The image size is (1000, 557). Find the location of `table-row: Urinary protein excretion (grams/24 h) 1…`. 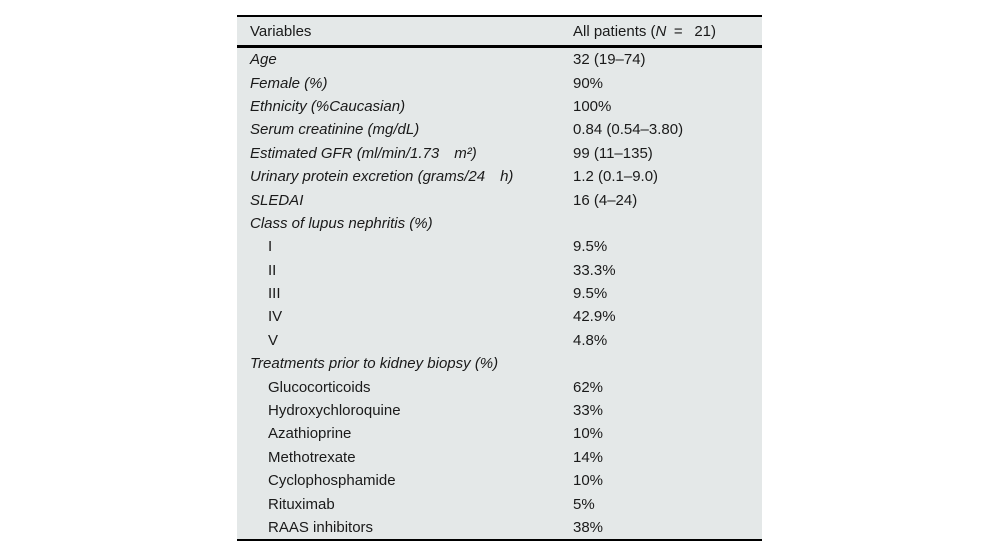

table-row: Urinary protein excretion (grams/24 h) 1… is located at coordinates (499, 176).